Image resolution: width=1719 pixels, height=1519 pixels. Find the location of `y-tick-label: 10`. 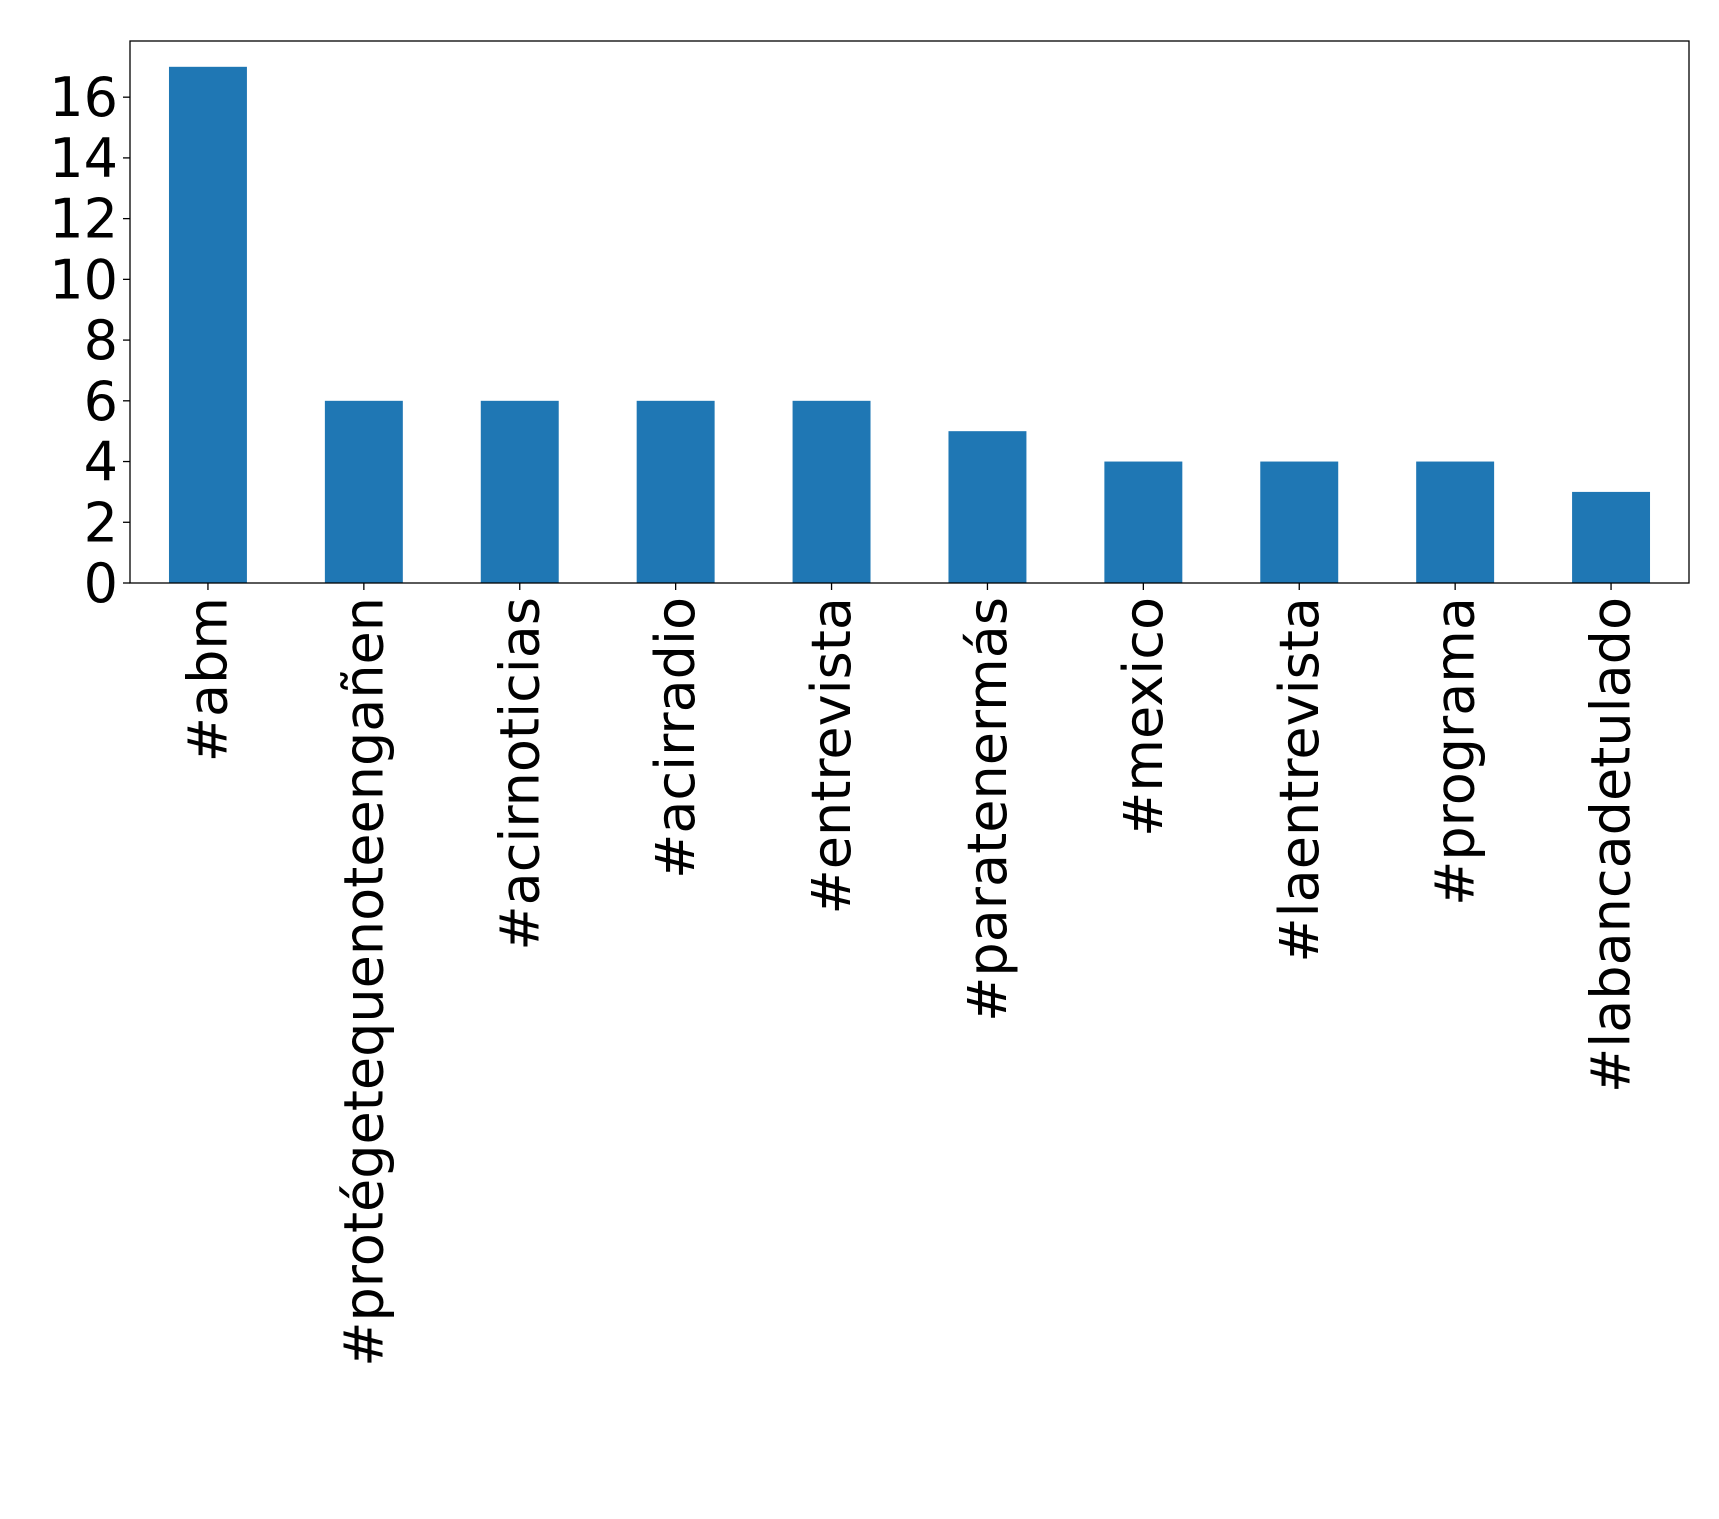

y-tick-label: 10 is located at coordinates (83, 279).